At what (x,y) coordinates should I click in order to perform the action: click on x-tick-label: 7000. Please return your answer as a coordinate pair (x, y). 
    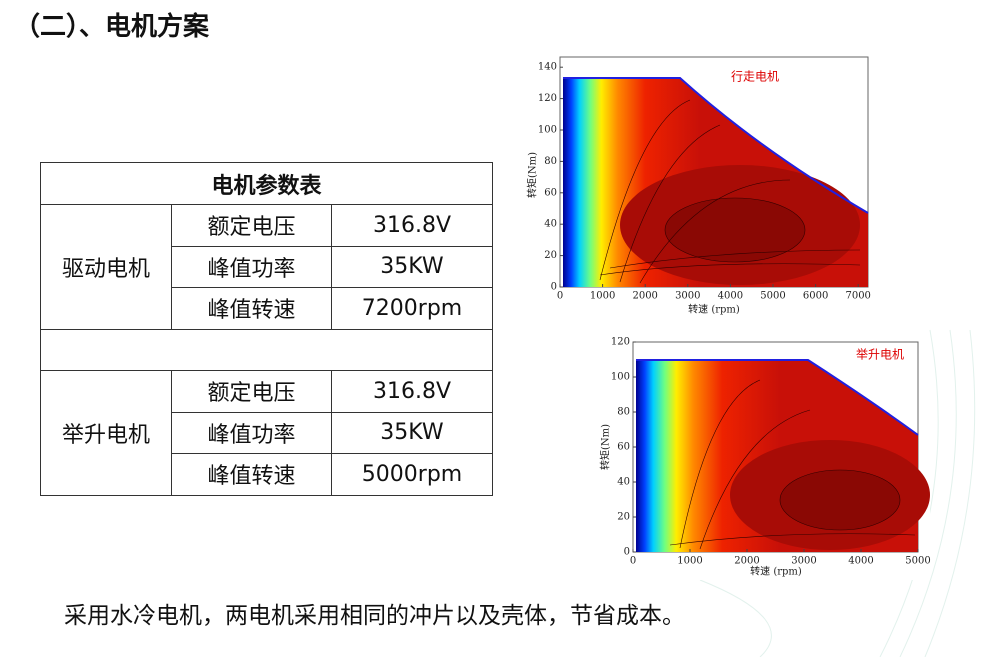
    Looking at the image, I should click on (857, 296).